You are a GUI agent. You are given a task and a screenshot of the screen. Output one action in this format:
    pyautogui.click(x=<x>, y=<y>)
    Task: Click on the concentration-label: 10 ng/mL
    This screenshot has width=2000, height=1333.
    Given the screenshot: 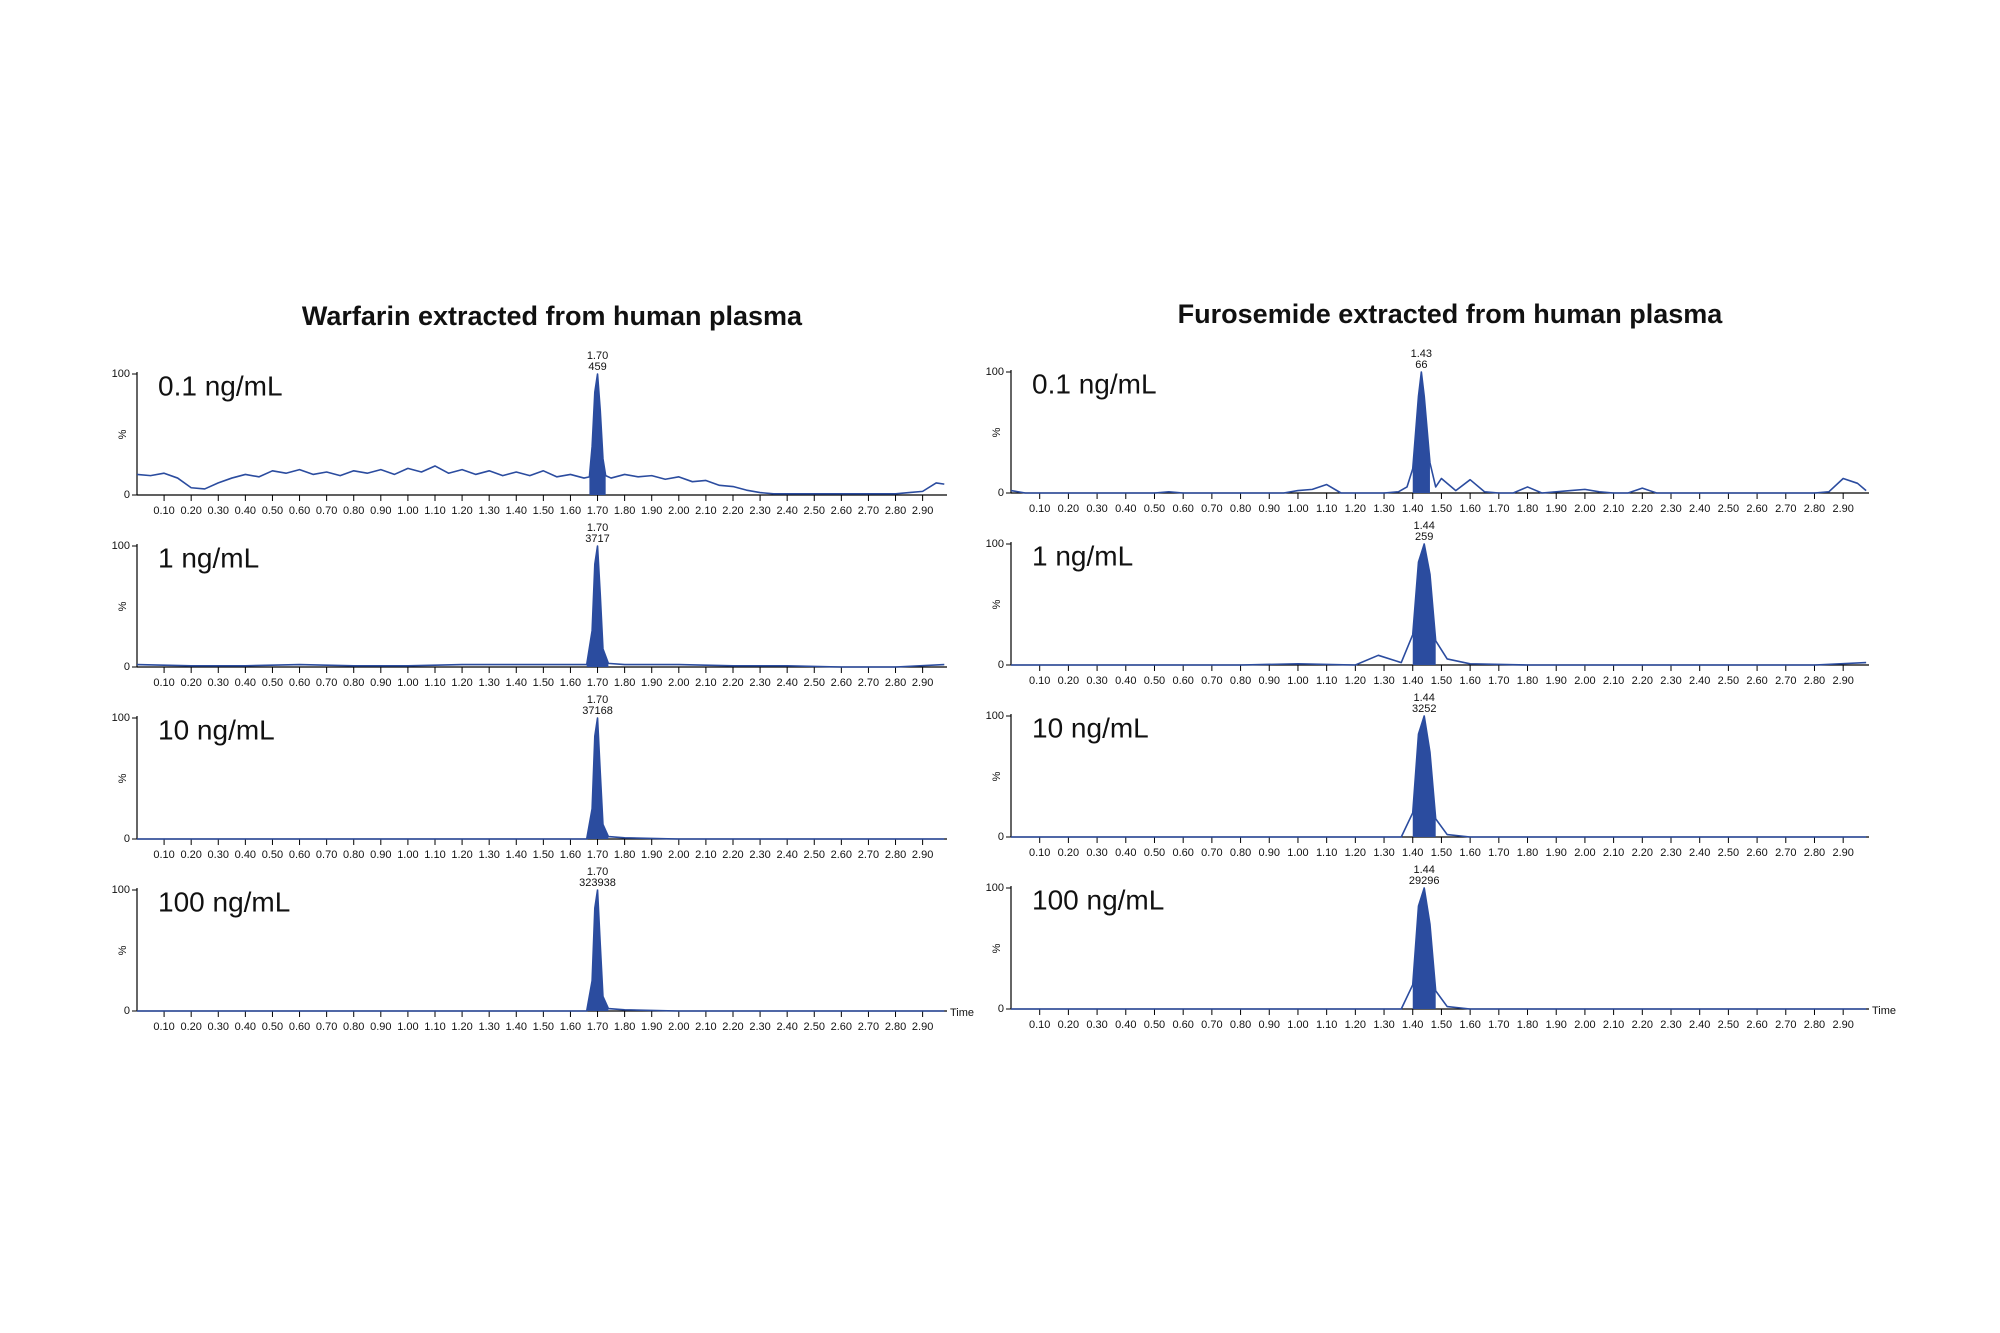 What is the action you would take?
    pyautogui.click(x=1090, y=727)
    